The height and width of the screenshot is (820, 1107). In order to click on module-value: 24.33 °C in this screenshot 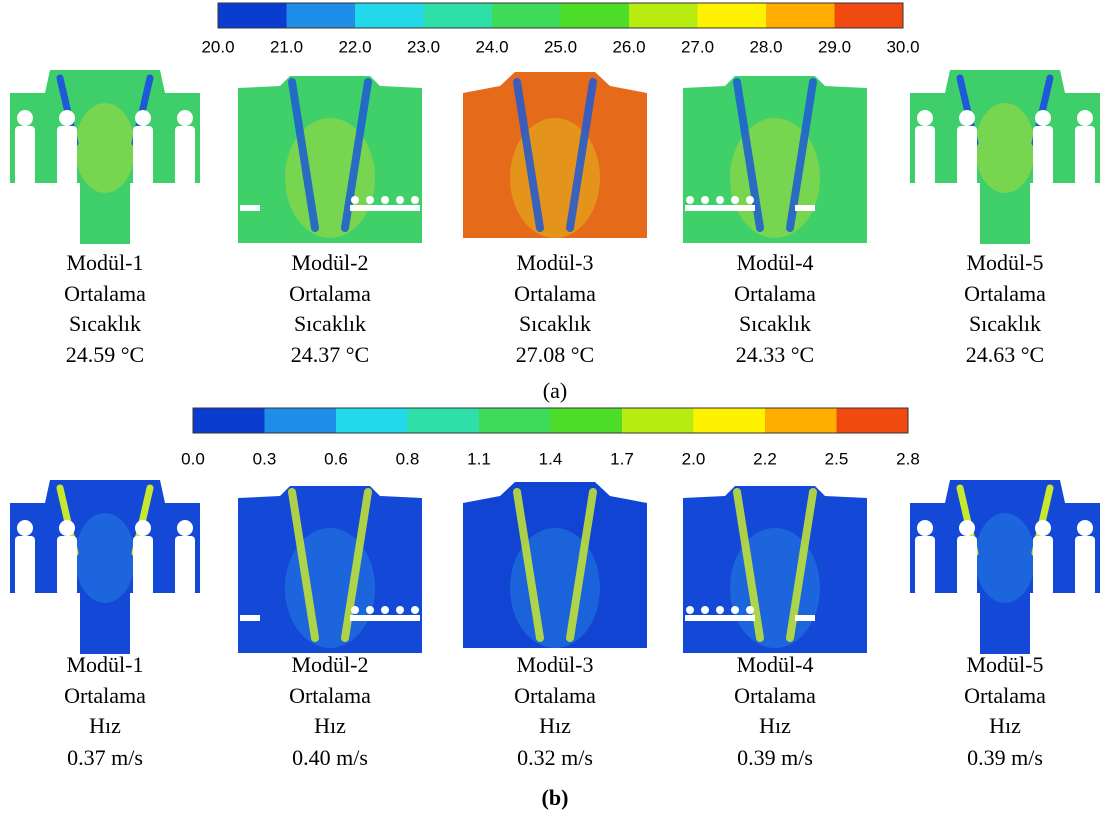, I will do `click(775, 354)`.